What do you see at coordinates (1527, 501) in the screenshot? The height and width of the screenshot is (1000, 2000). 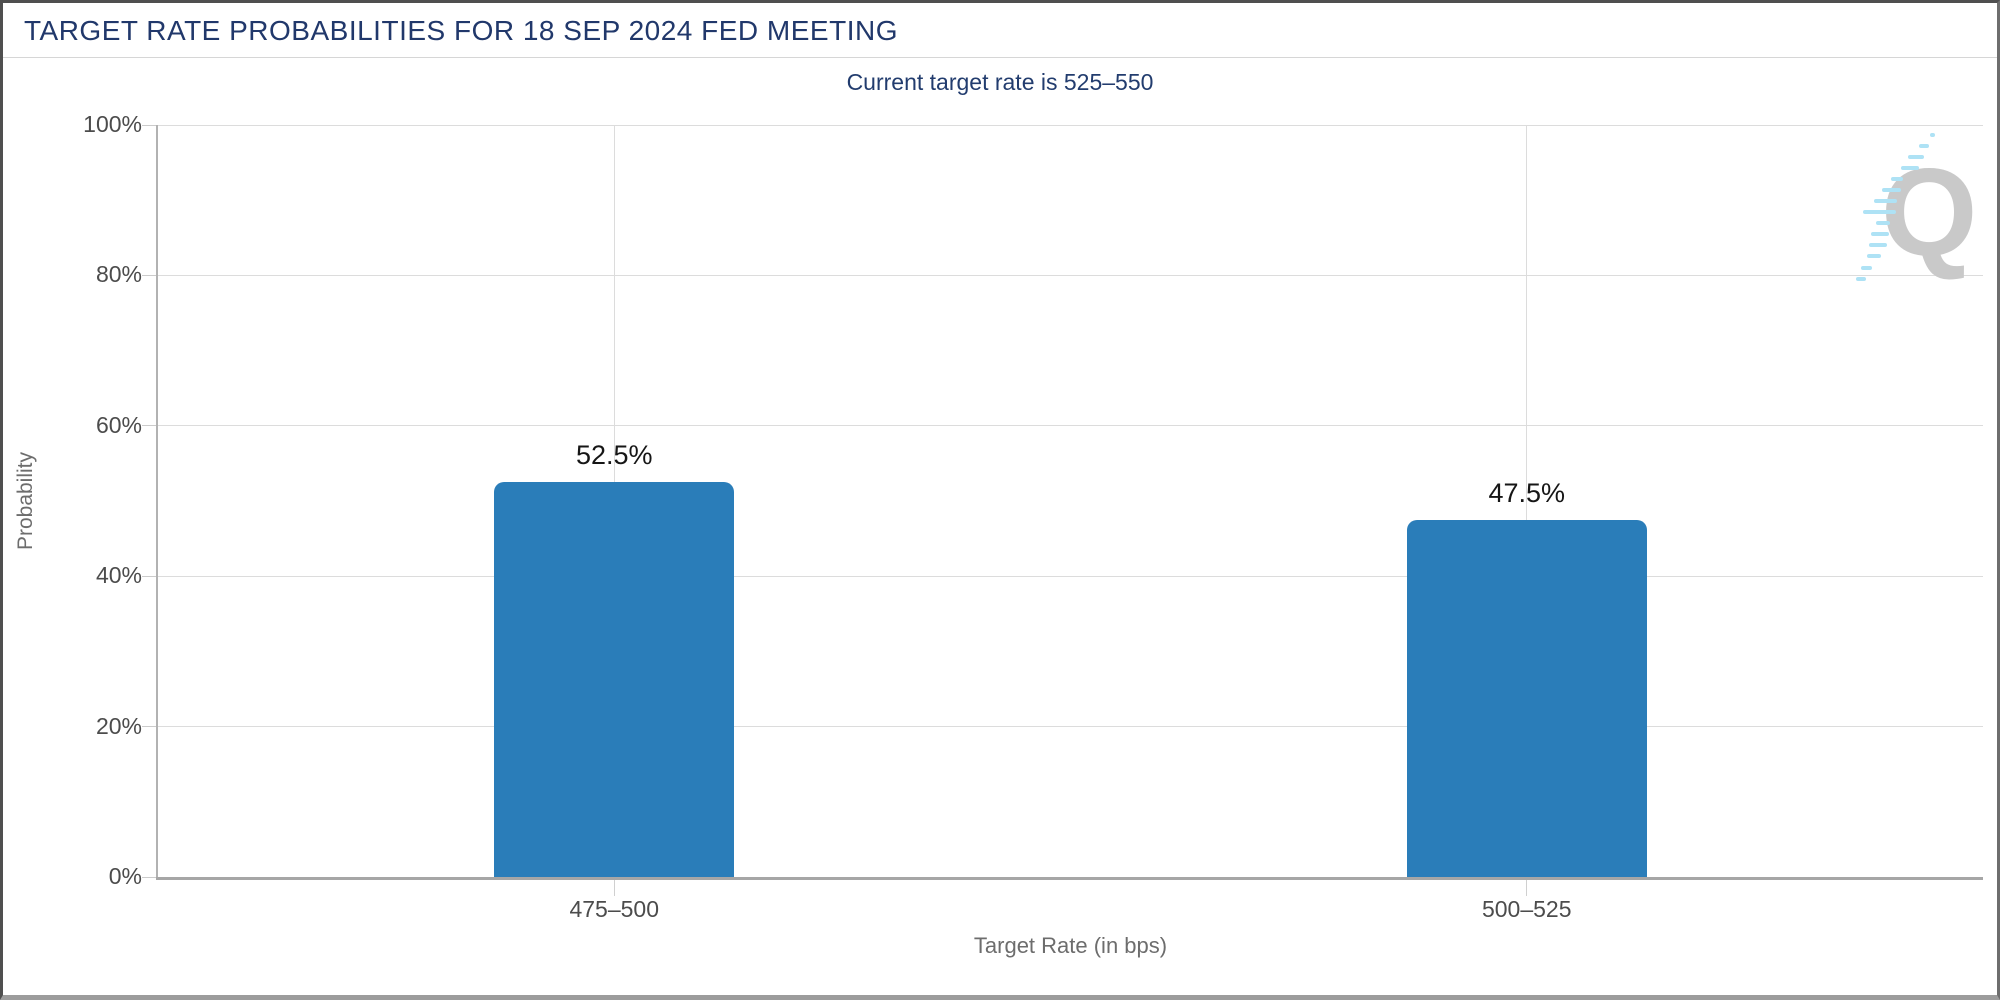 I see `x-gridline` at bounding box center [1527, 501].